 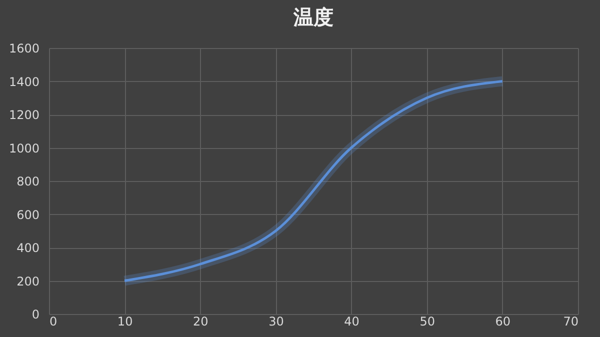 I want to click on x-tick-label: 30, so click(x=276, y=321).